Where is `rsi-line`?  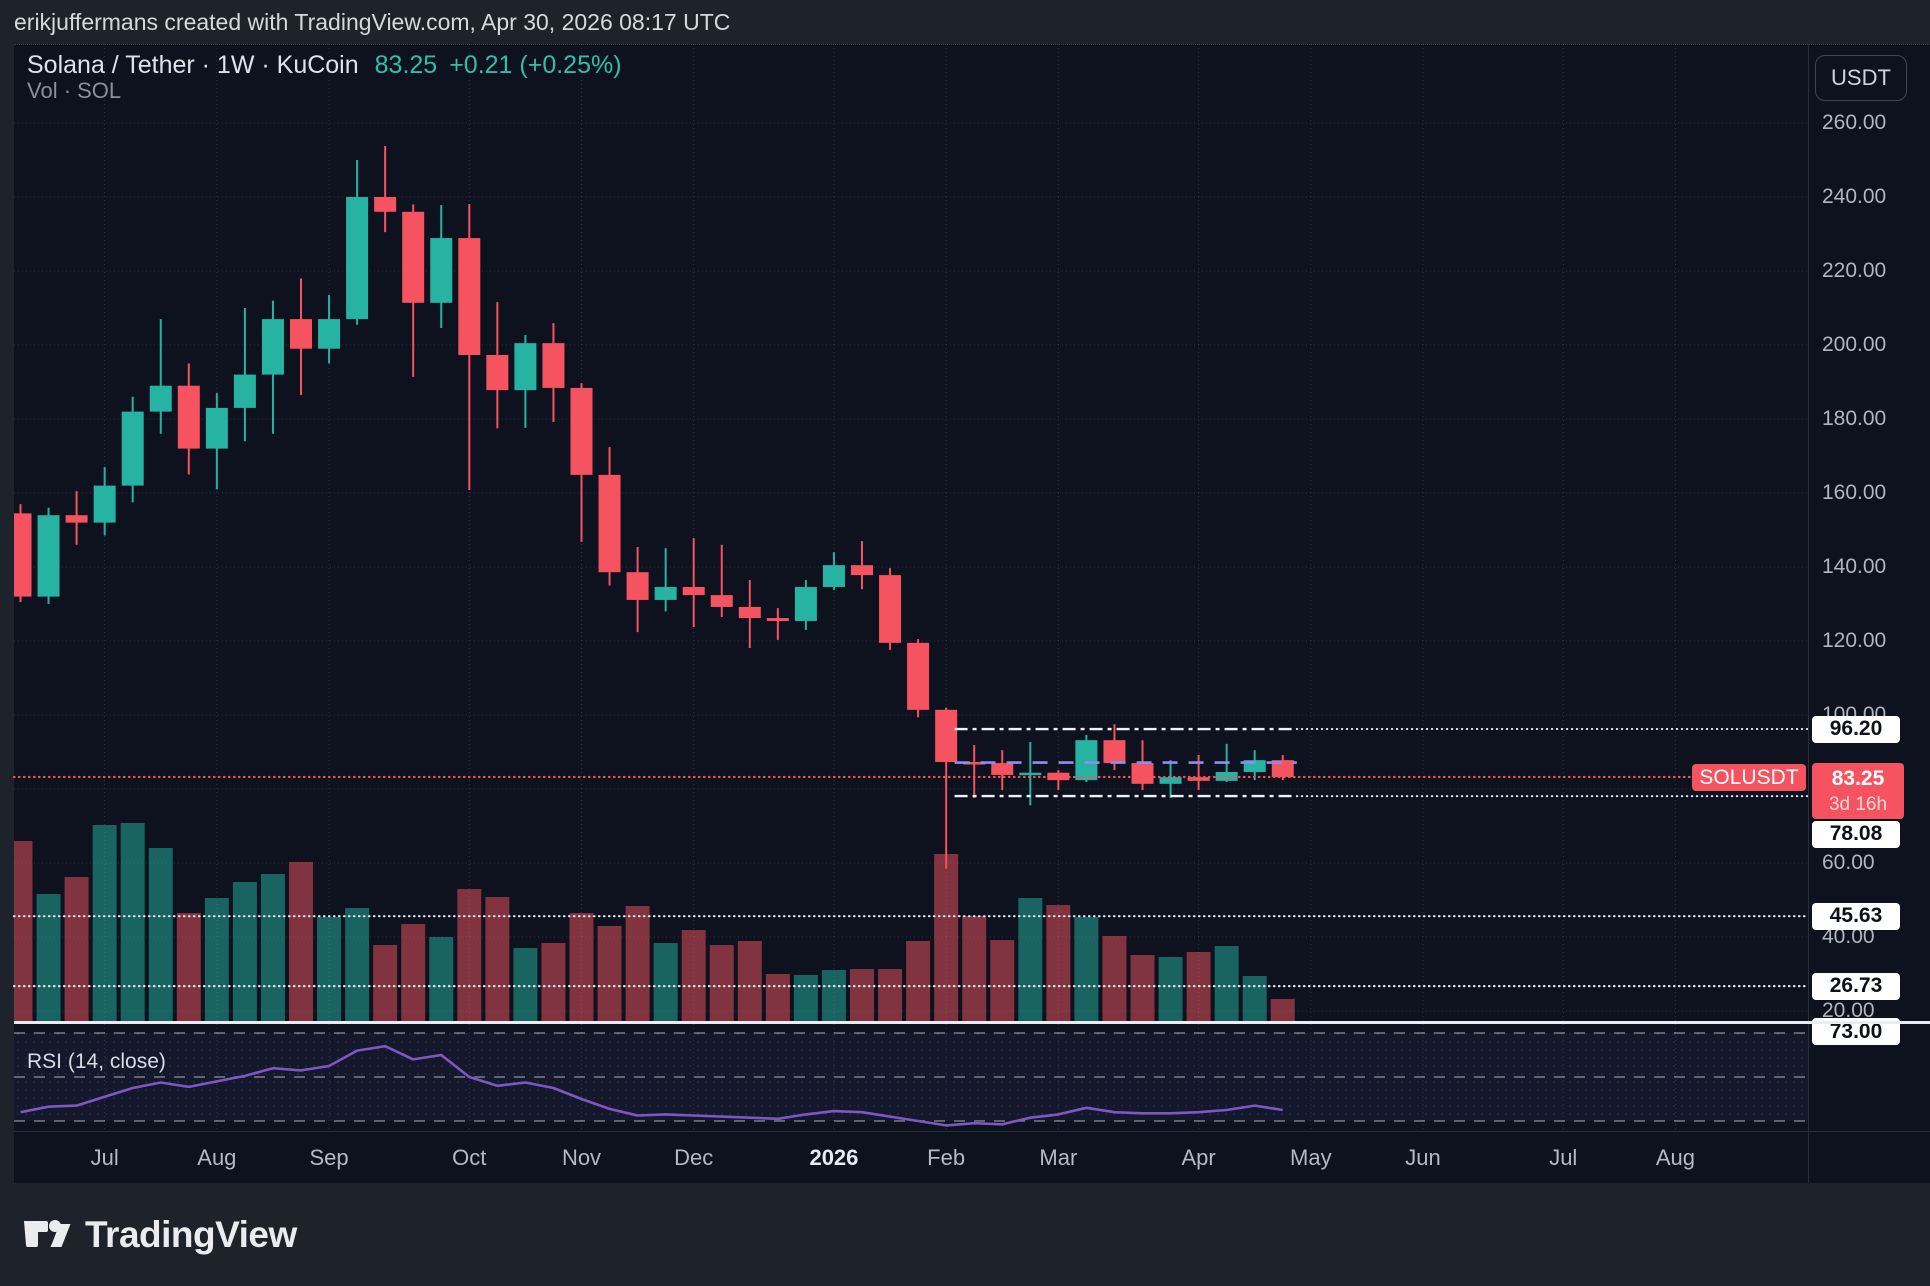
rsi-line is located at coordinates (651, 1085).